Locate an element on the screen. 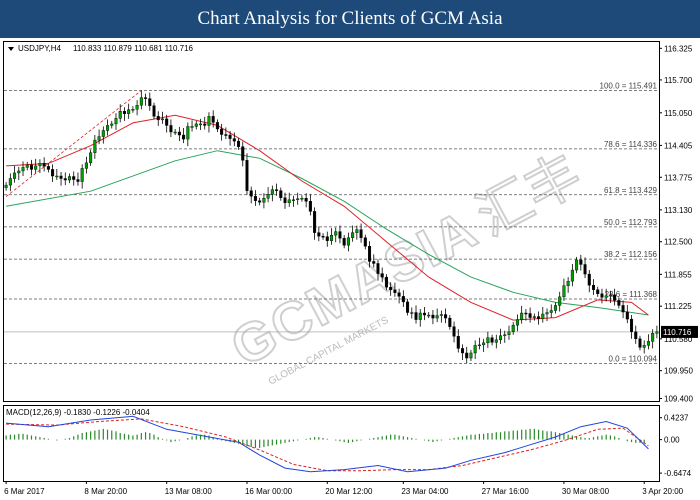 The width and height of the screenshot is (700, 500). fib-label: 100.0 = 115.491 is located at coordinates (629, 85).